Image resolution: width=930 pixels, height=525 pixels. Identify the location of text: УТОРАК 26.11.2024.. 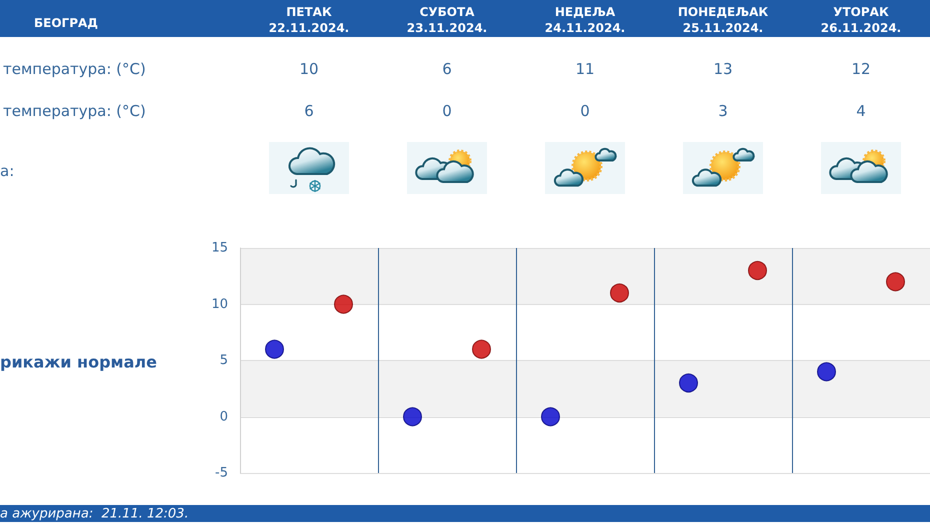
(861, 20).